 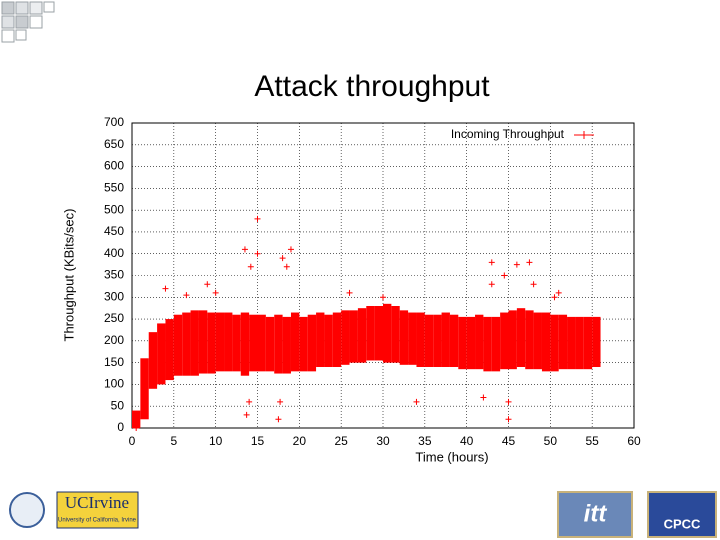 What do you see at coordinates (114, 188) in the screenshot?
I see `y-tick-label: 550` at bounding box center [114, 188].